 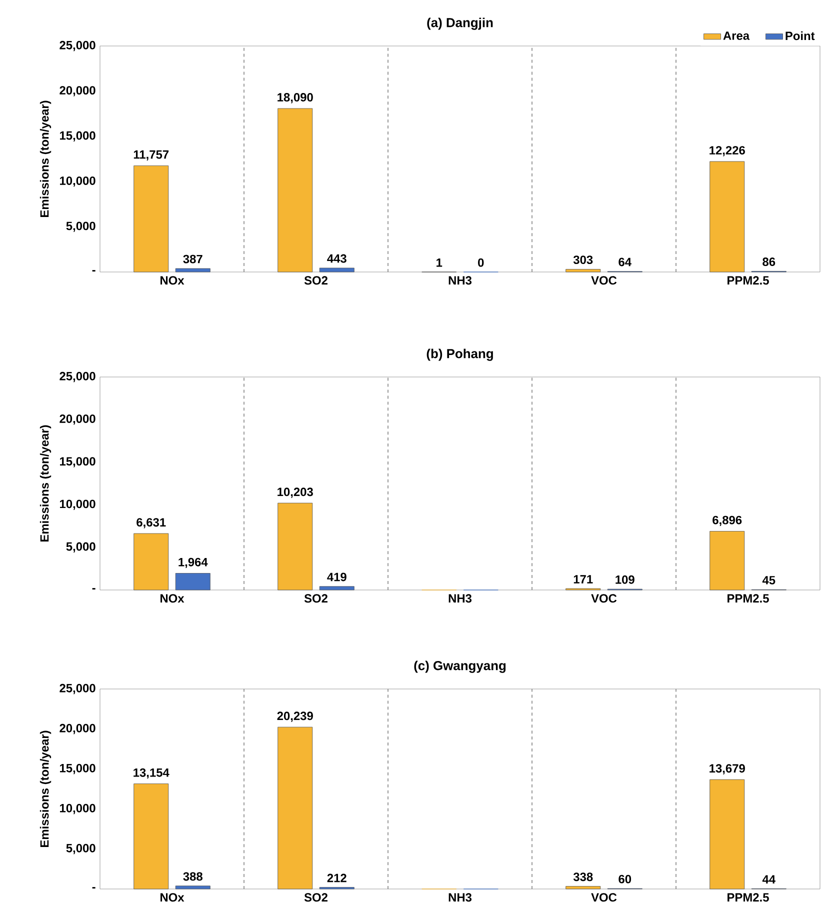 What do you see at coordinates (800, 35) in the screenshot?
I see `legend-label: Point` at bounding box center [800, 35].